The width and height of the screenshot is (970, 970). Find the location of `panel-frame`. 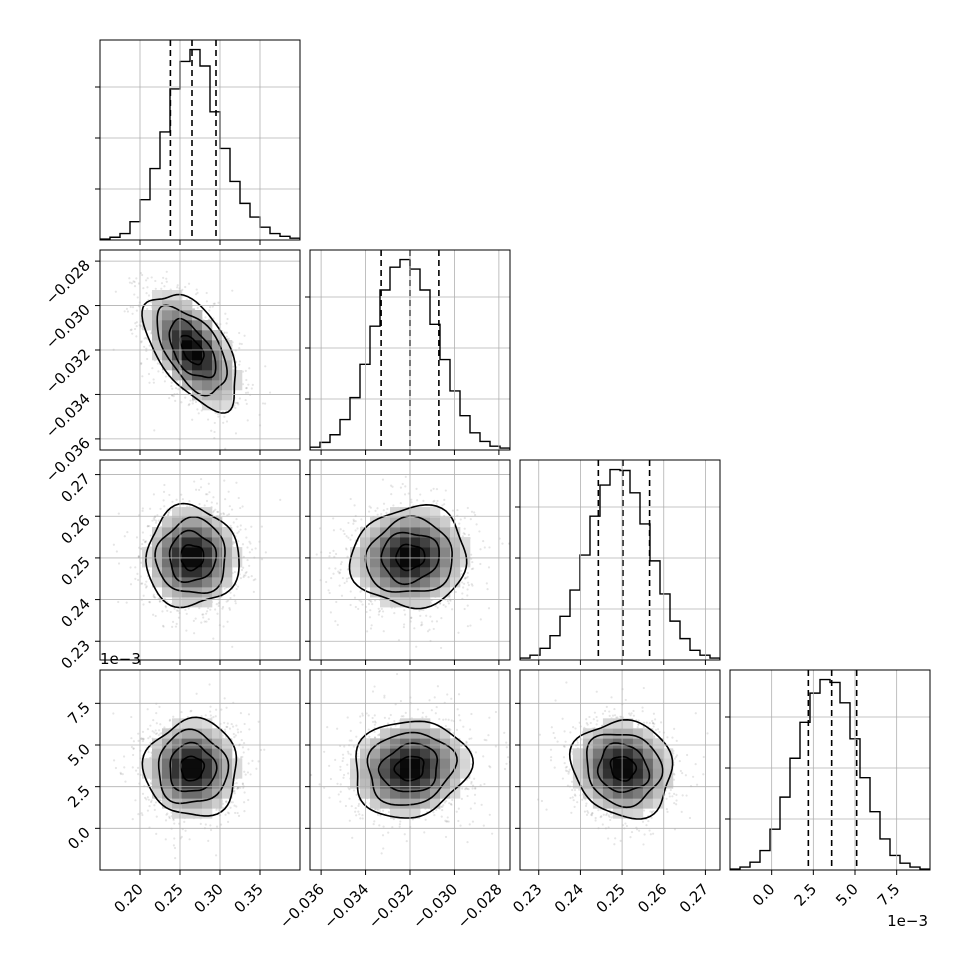

panel-frame is located at coordinates (200, 140).